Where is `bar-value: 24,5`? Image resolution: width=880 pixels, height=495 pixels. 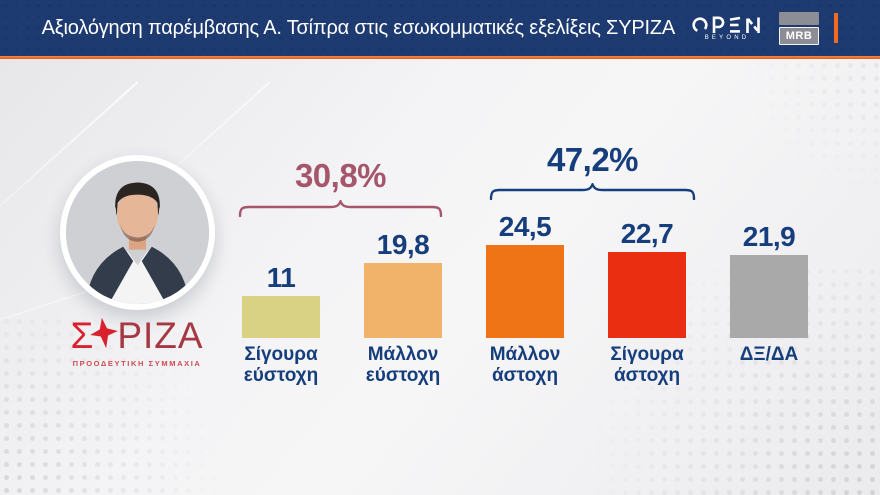
bar-value: 24,5 is located at coordinates (525, 226).